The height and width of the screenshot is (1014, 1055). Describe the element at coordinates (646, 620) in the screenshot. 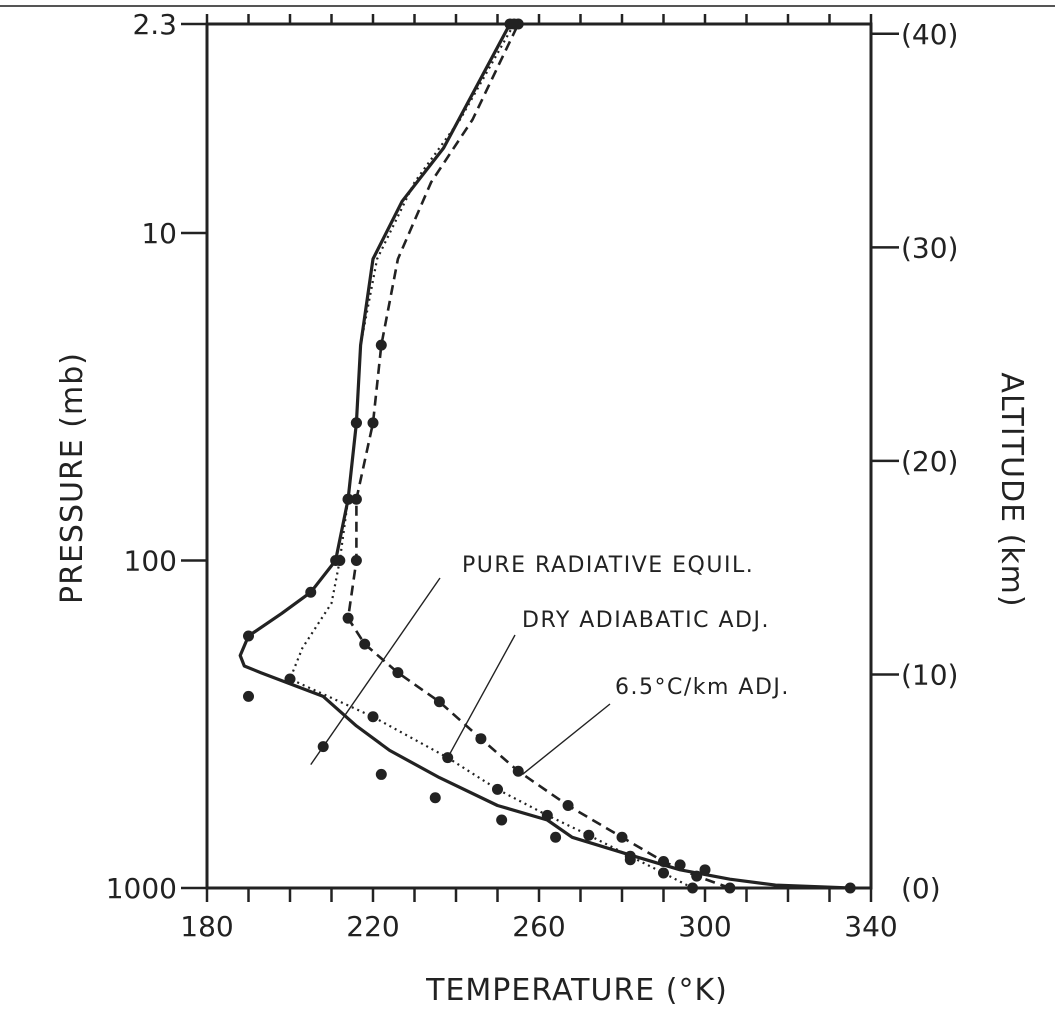

I see `annotation-label: DRY ADIABATIC ADJ.` at that location.